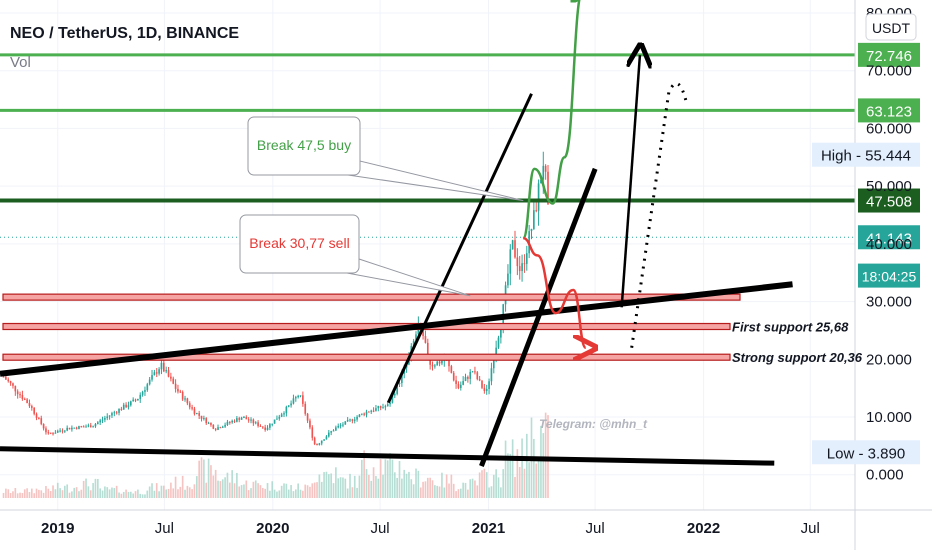 This screenshot has height=555, width=932. I want to click on time-axis: 2019 Jul 2020 Jul 2021 Jul 2022 Jul, so click(466, 523).